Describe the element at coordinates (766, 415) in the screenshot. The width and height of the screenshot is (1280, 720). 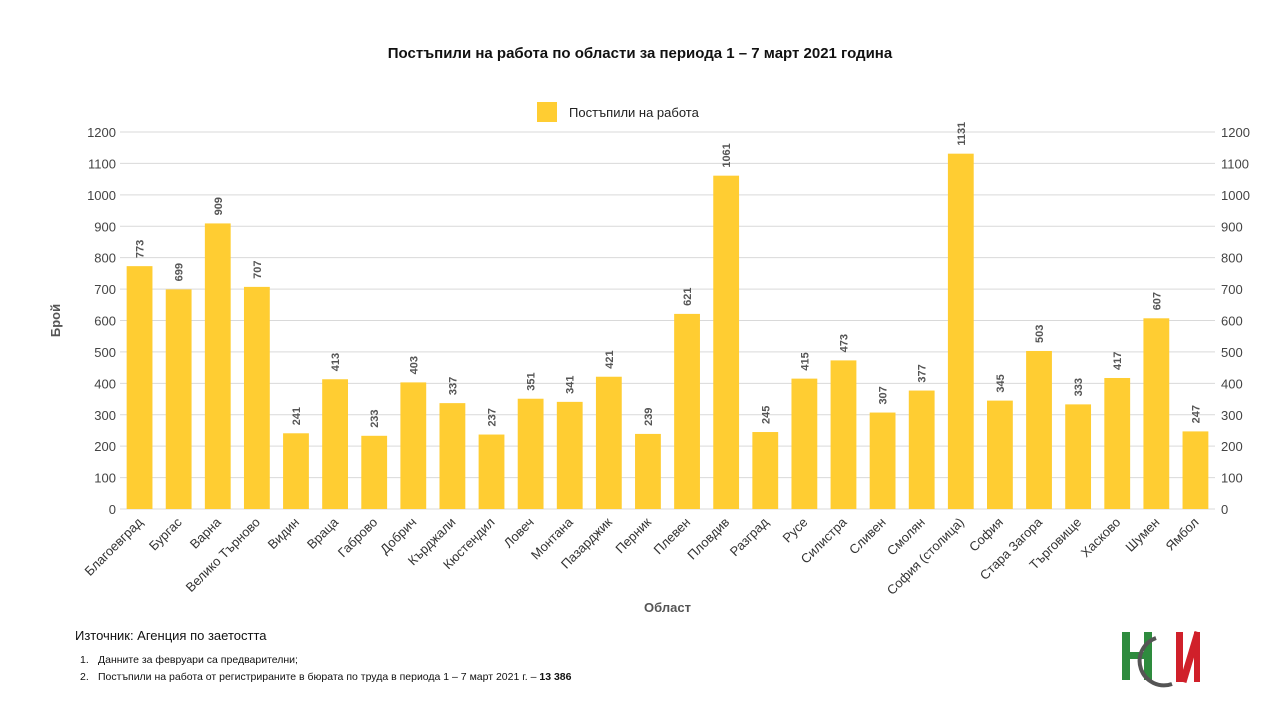
I see `data-label: 245` at that location.